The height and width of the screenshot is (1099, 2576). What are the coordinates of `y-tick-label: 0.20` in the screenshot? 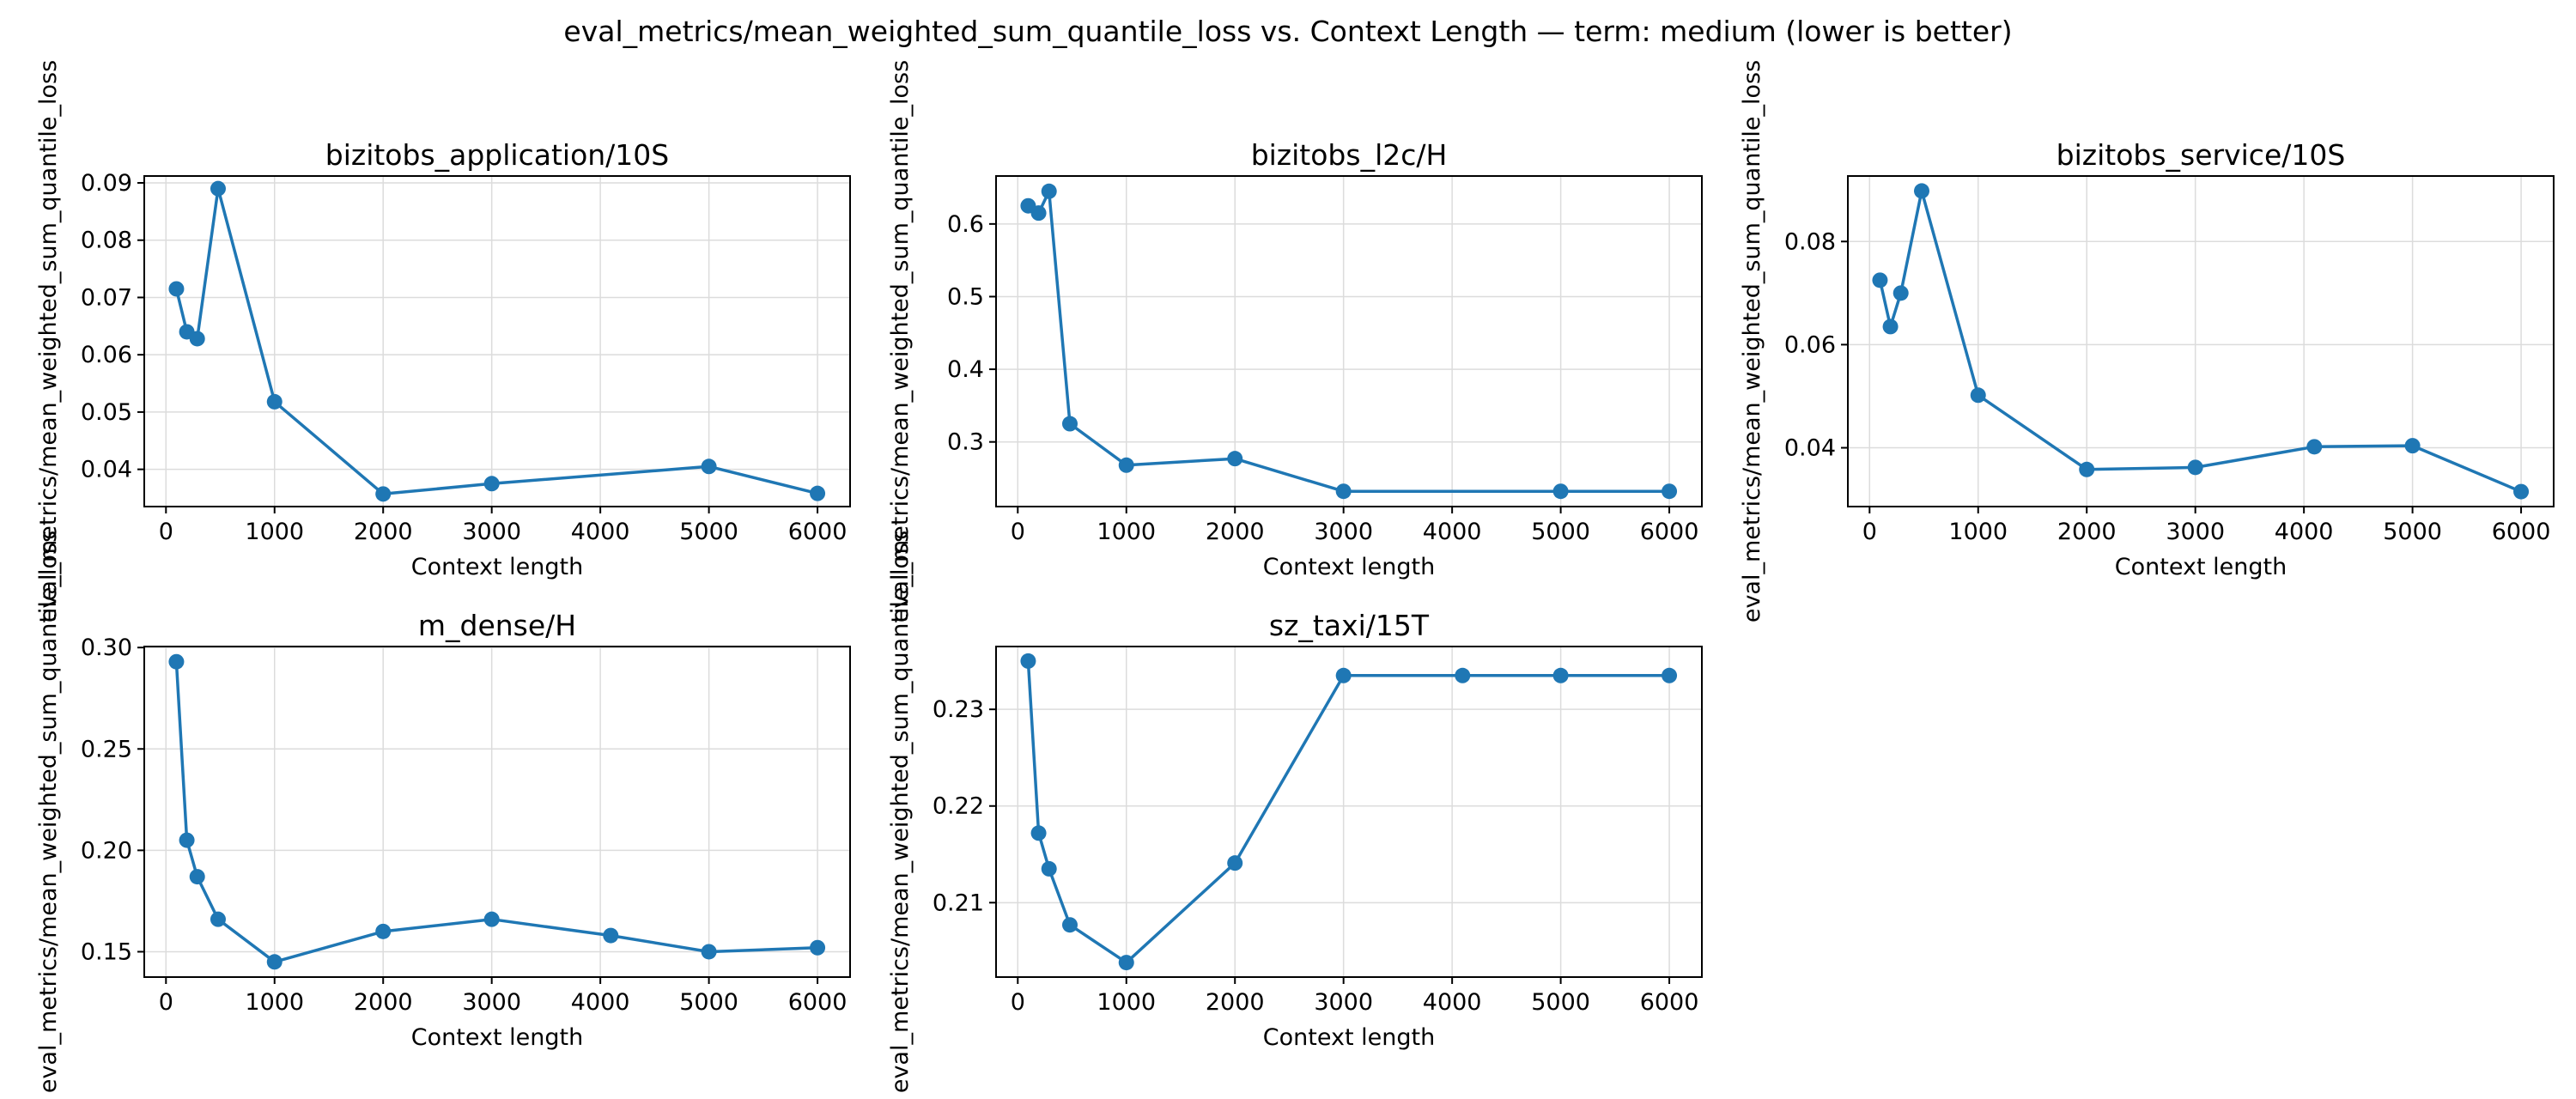 It's located at (106, 850).